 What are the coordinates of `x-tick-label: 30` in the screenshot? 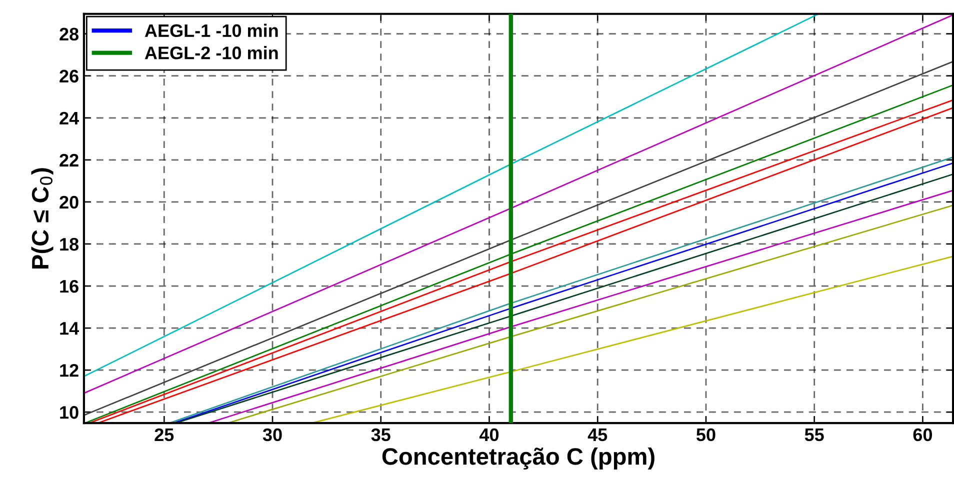 It's located at (272, 435).